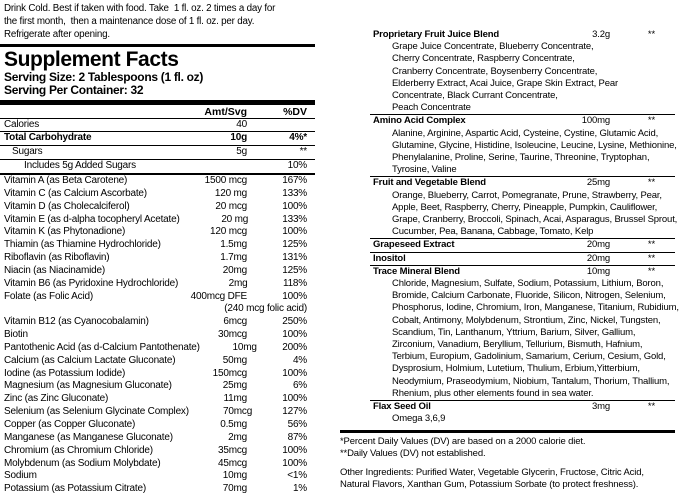  What do you see at coordinates (157, 167) in the screenshot?
I see `fact-row: Includes 5g Added Sugars 10%` at bounding box center [157, 167].